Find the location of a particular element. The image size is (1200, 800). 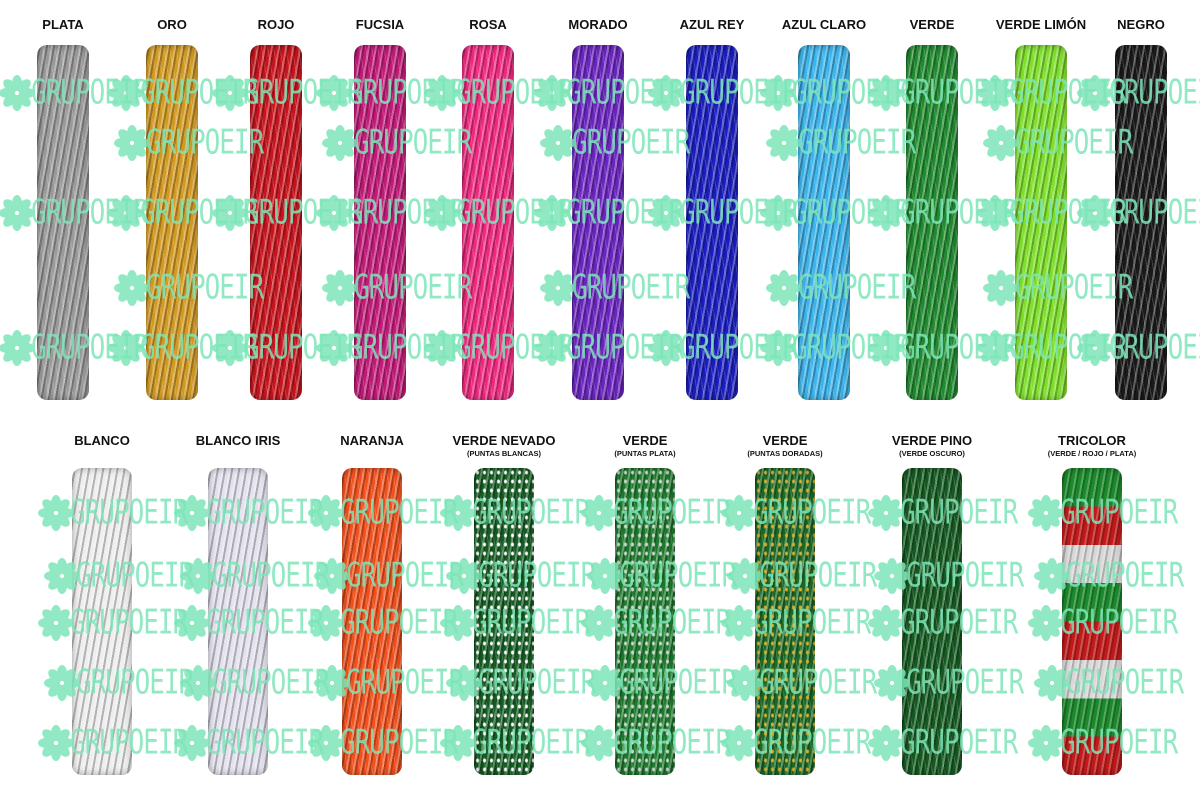

item-label: BLANCO IRIS is located at coordinates (238, 440).